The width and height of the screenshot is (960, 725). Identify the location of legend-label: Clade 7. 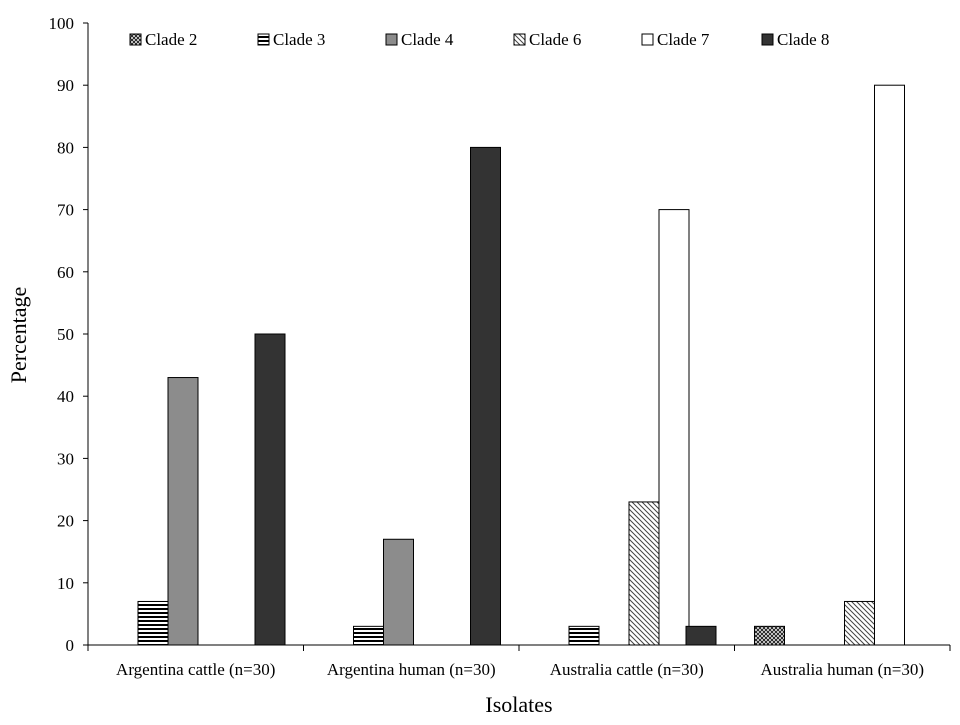
(683, 39).